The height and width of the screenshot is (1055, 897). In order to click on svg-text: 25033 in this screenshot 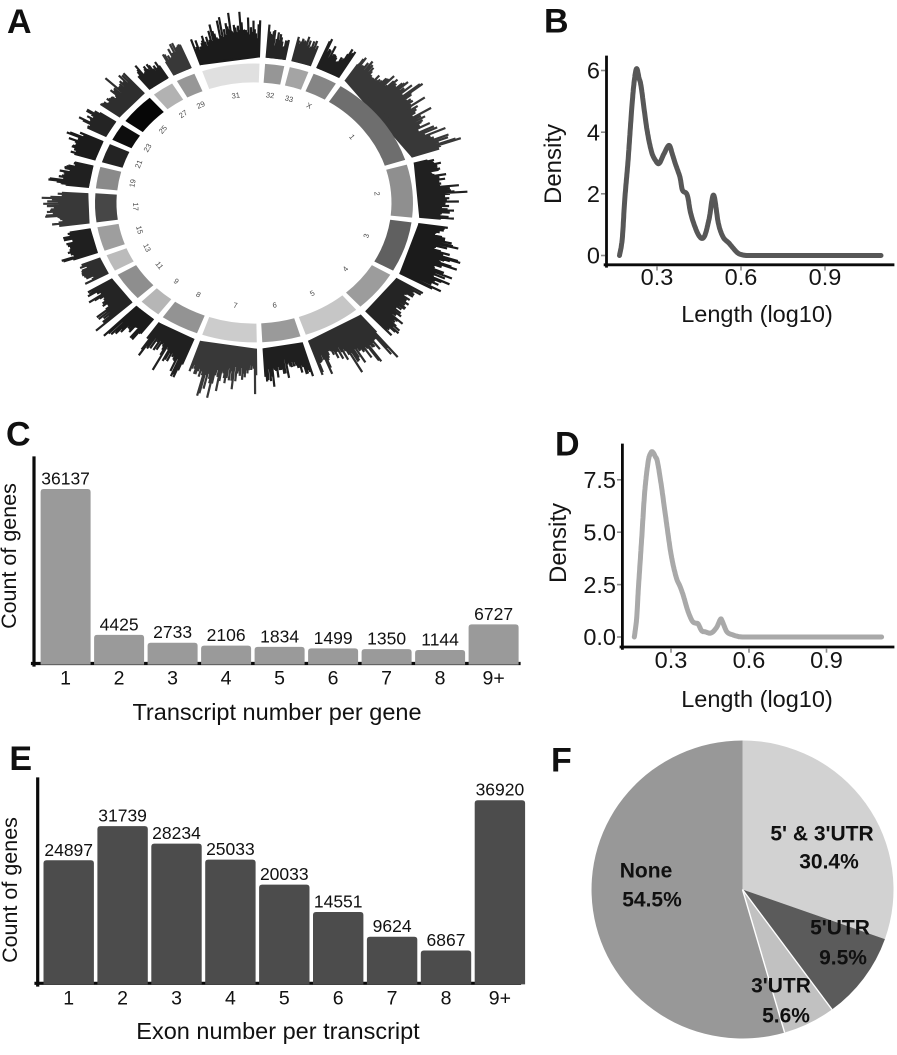, I will do `click(230, 849)`.